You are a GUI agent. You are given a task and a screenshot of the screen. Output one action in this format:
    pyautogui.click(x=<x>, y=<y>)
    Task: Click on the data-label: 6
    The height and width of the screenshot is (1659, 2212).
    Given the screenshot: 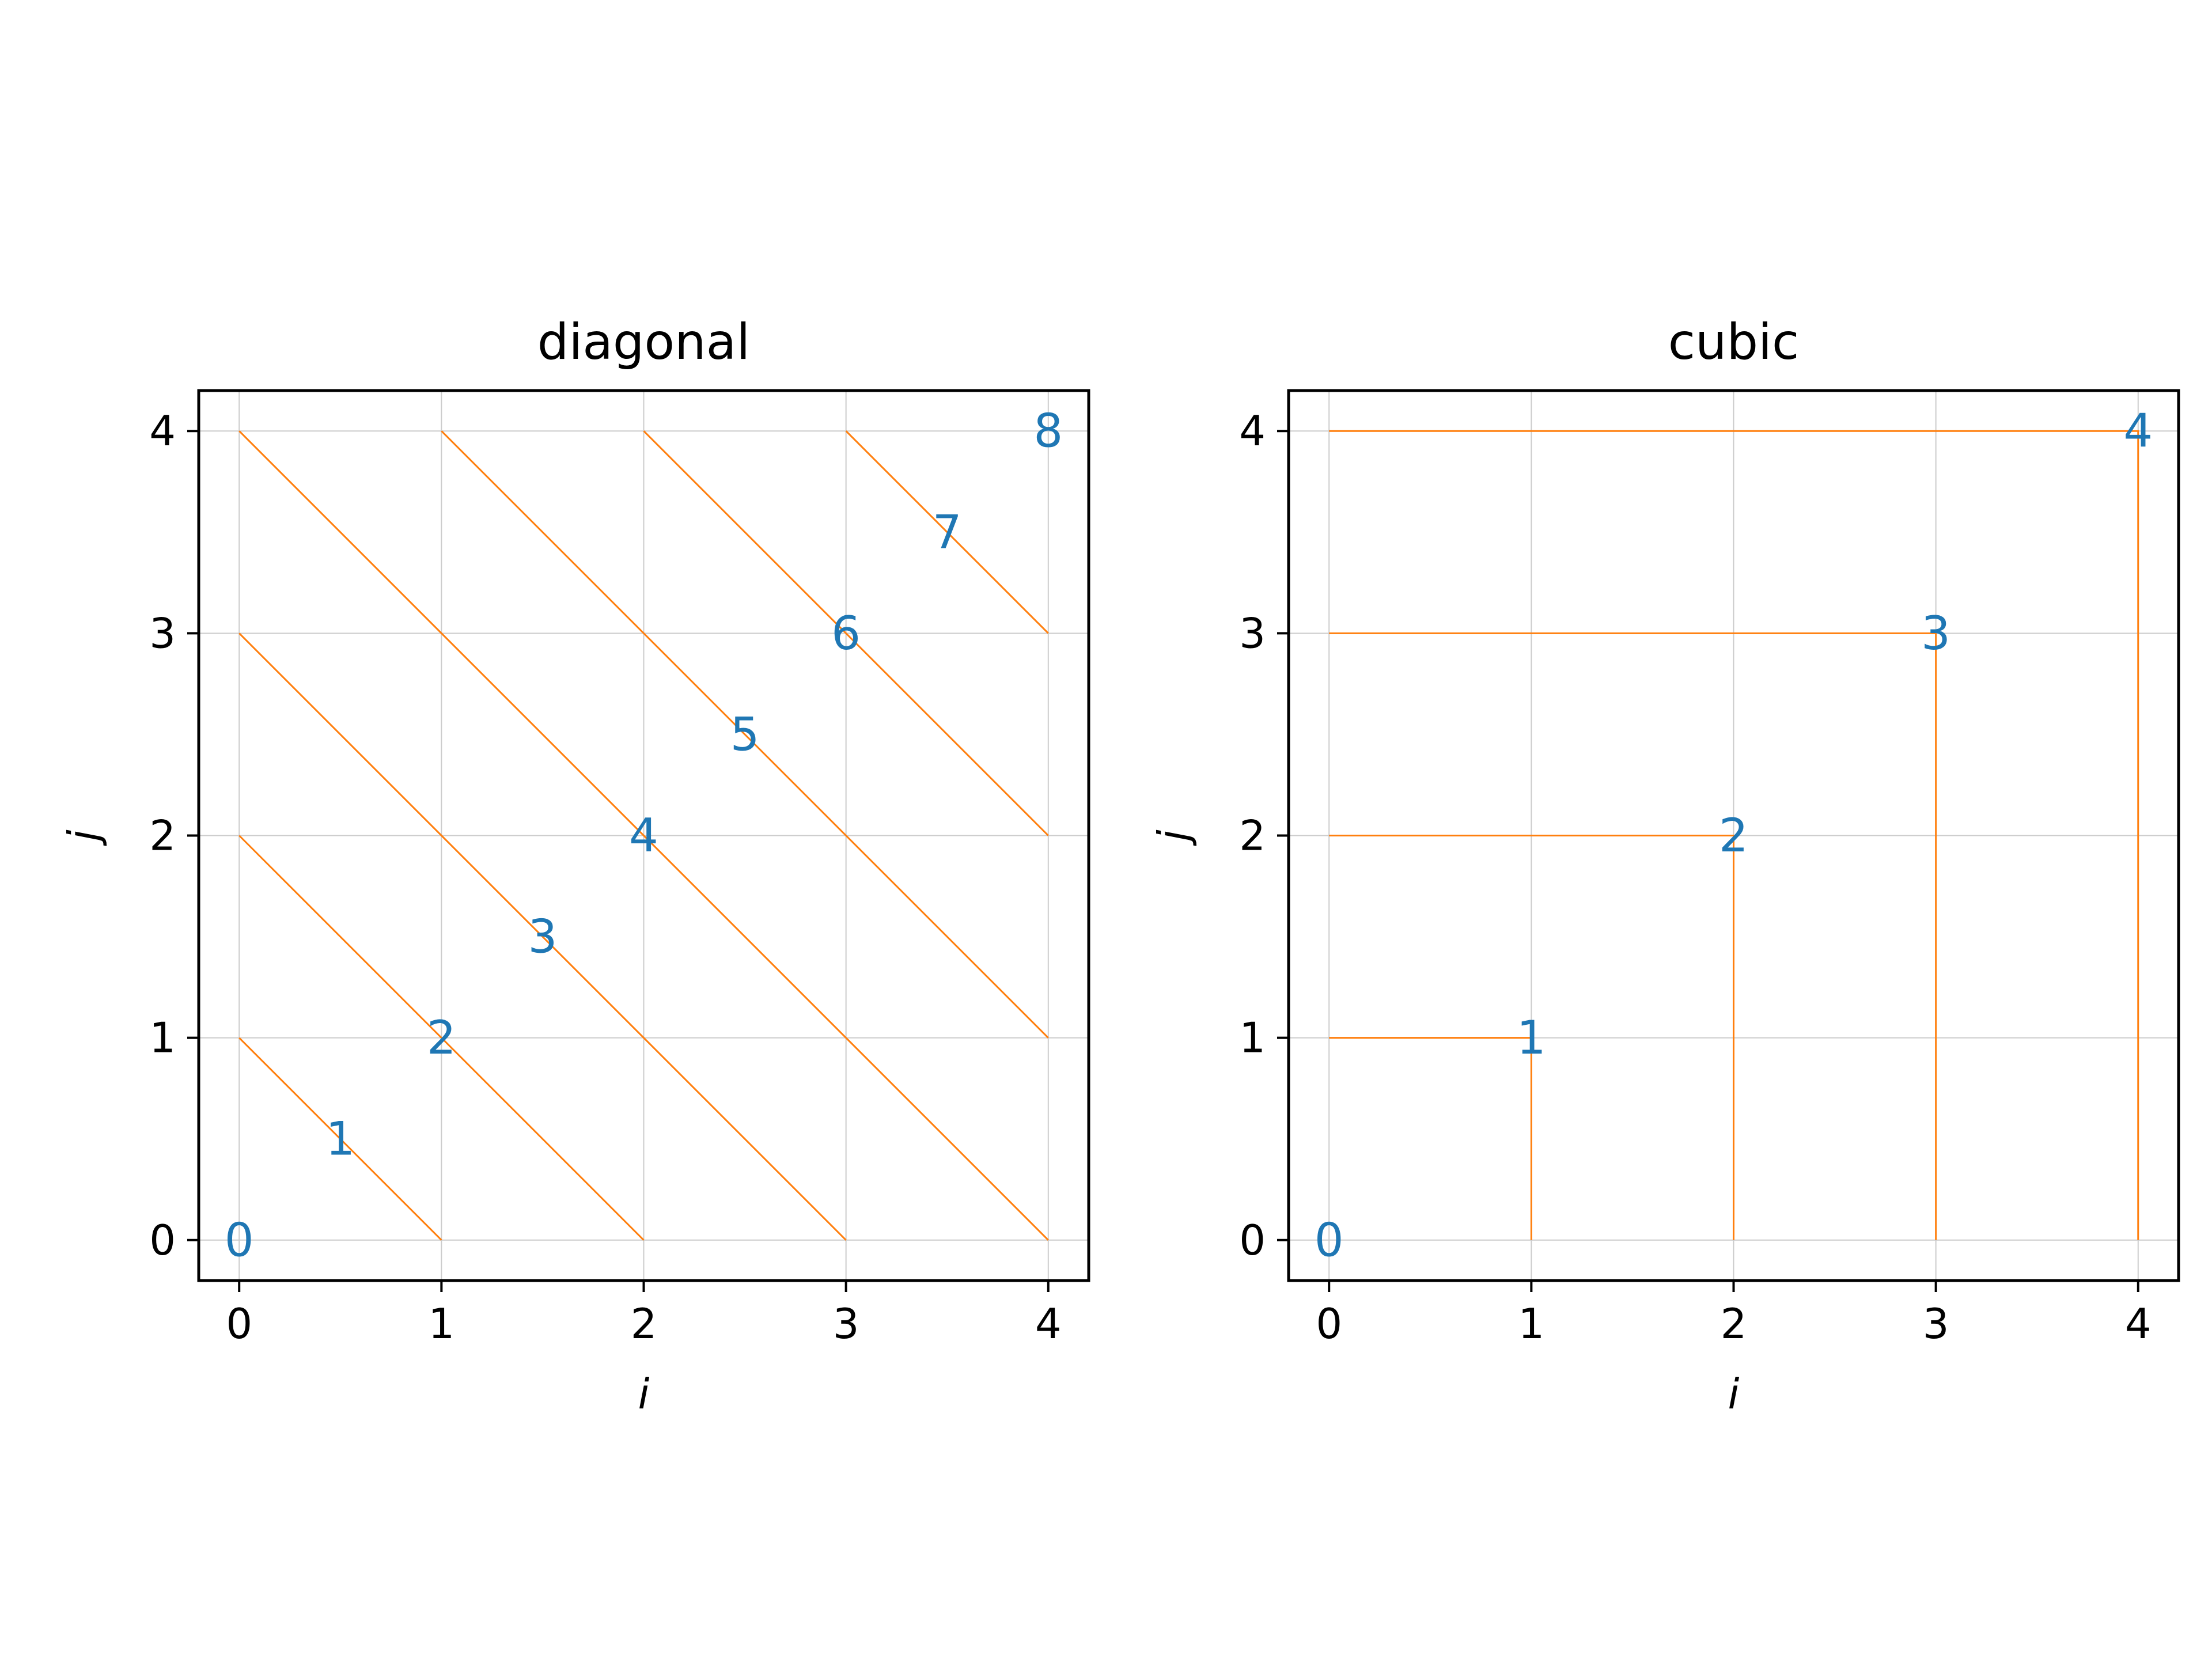 What is the action you would take?
    pyautogui.click(x=846, y=633)
    